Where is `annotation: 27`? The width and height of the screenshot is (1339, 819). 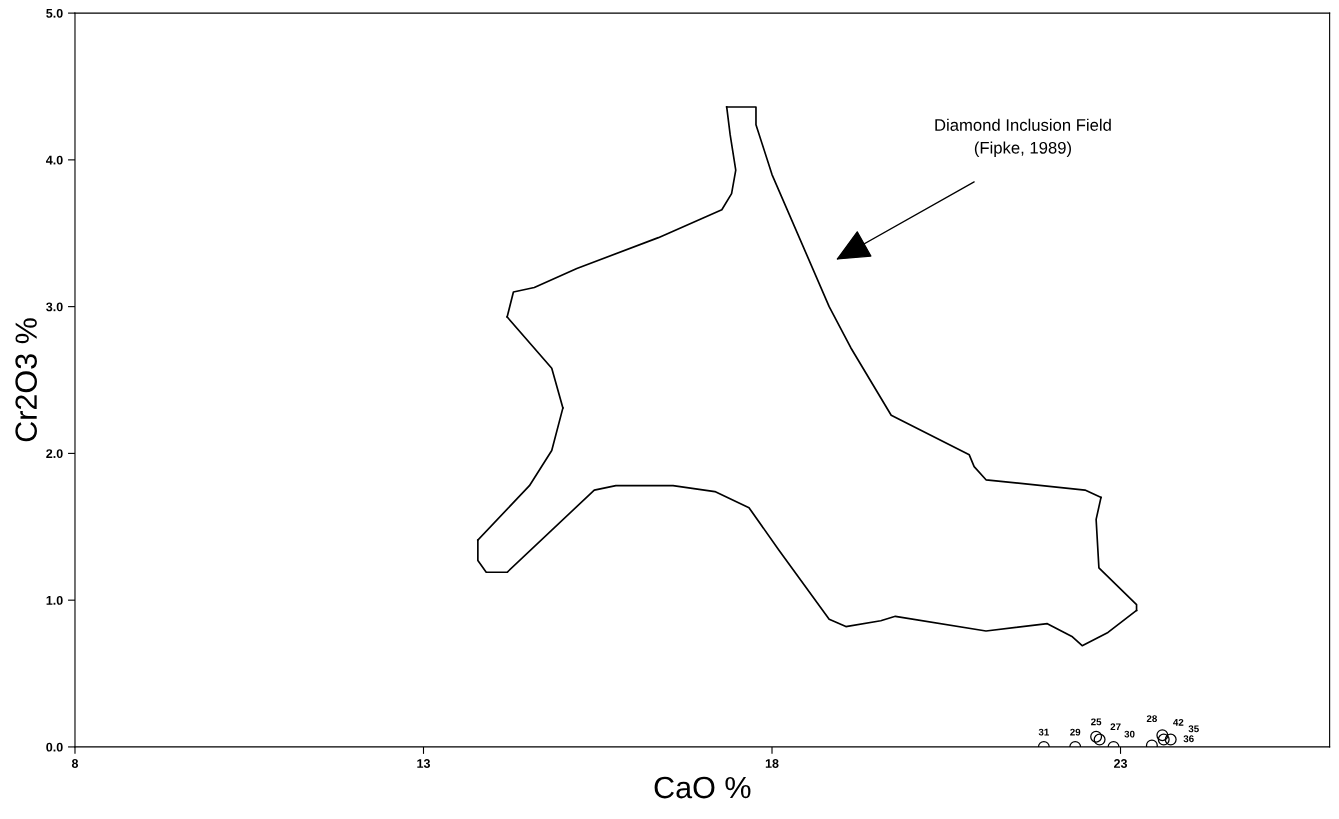 annotation: 27 is located at coordinates (1115, 727).